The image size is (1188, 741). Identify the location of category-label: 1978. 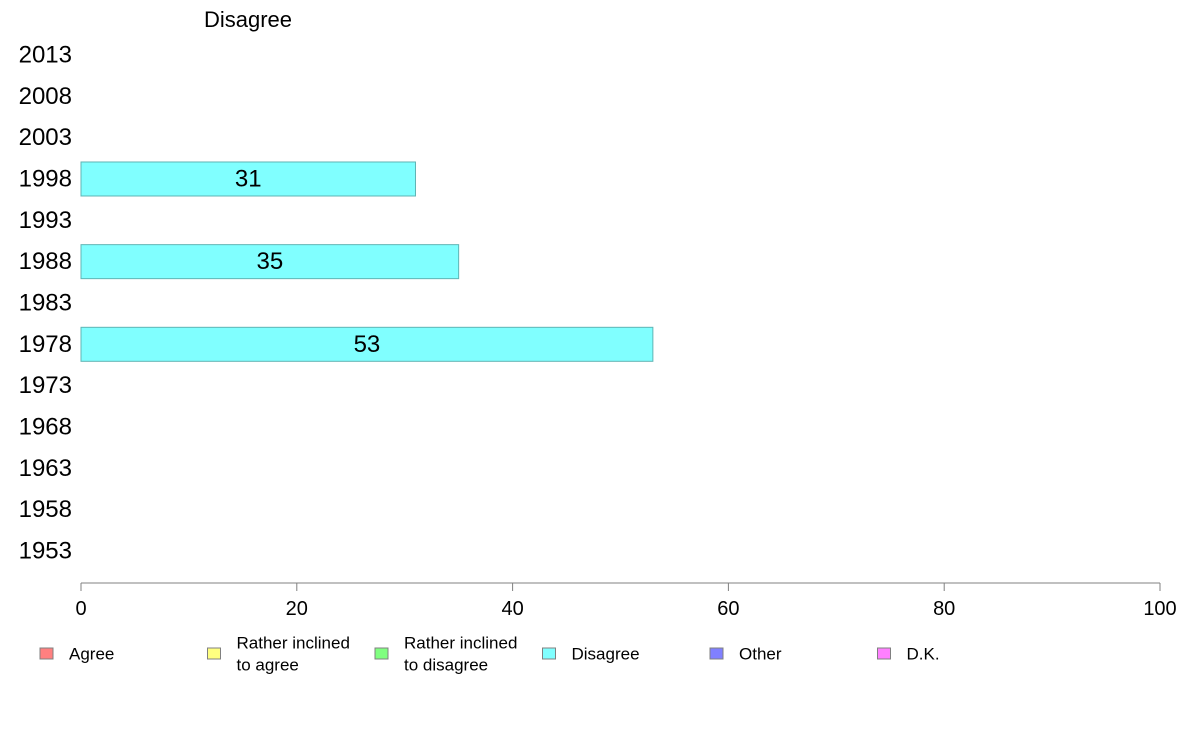
(45, 344).